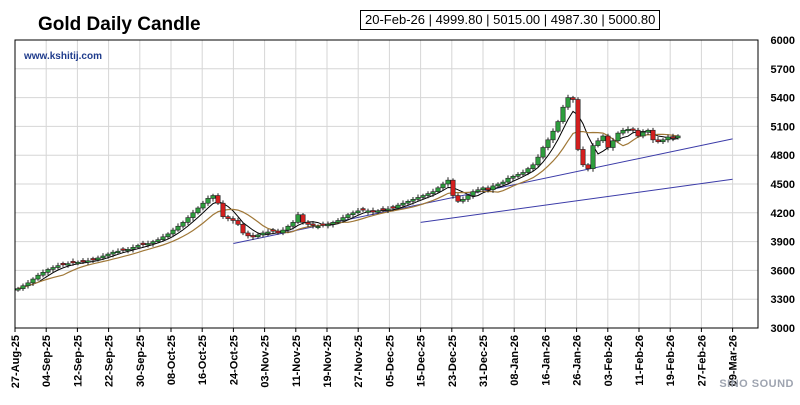 This screenshot has height=405, width=800. I want to click on trendline, so click(576, 200).